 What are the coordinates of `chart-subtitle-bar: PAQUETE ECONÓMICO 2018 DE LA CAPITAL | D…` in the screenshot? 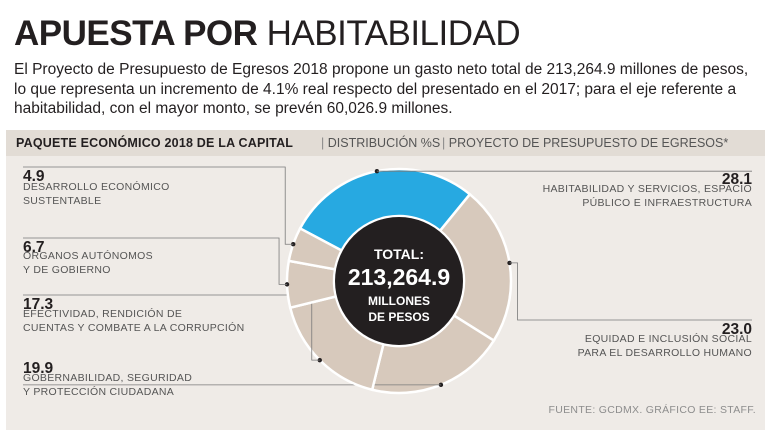 It's located at (385, 143).